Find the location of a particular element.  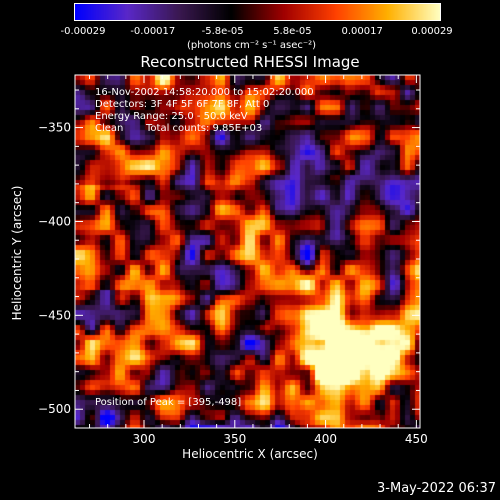

colorbar is located at coordinates (257, 12).